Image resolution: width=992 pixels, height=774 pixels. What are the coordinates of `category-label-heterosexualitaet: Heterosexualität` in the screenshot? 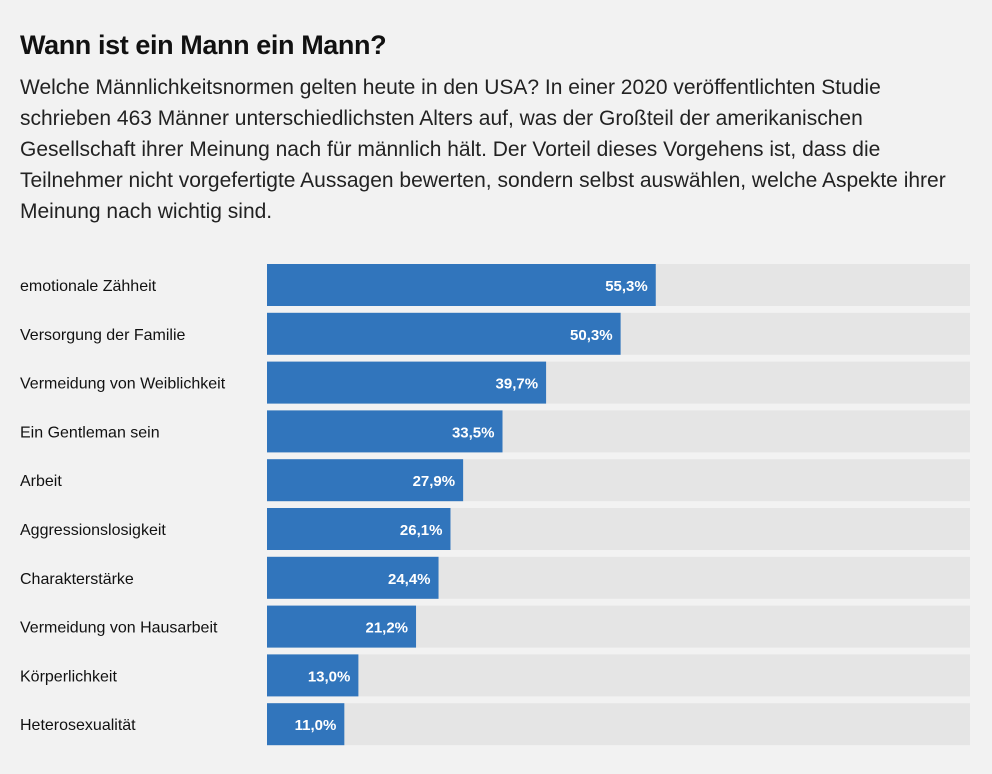 It's located at (78, 725).